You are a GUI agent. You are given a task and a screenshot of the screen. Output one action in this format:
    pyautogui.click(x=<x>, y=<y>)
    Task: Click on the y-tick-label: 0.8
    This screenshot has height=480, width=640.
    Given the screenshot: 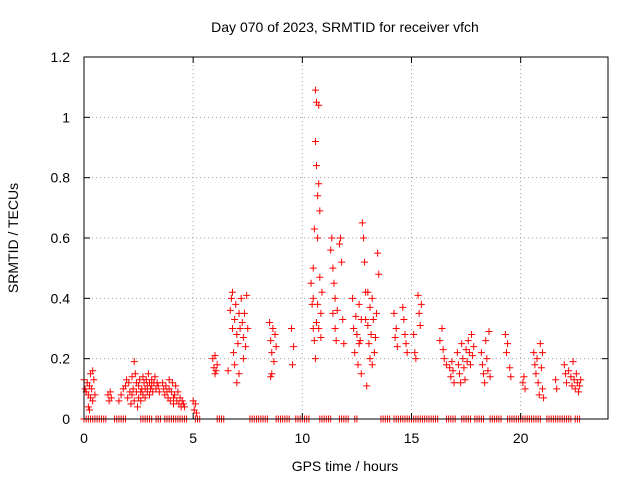 What is the action you would take?
    pyautogui.click(x=61, y=178)
    